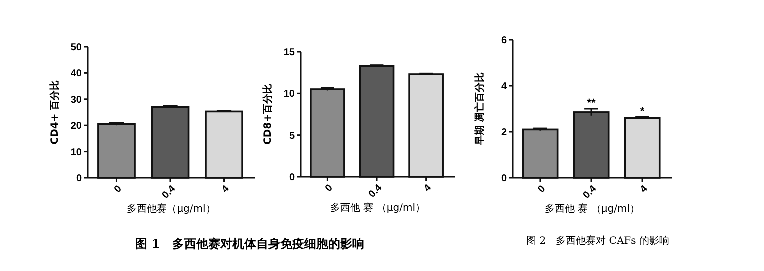 The width and height of the screenshot is (764, 271). I want to click on caption: 图 2 多西他赛对 CAFs 的影响, so click(598, 241).